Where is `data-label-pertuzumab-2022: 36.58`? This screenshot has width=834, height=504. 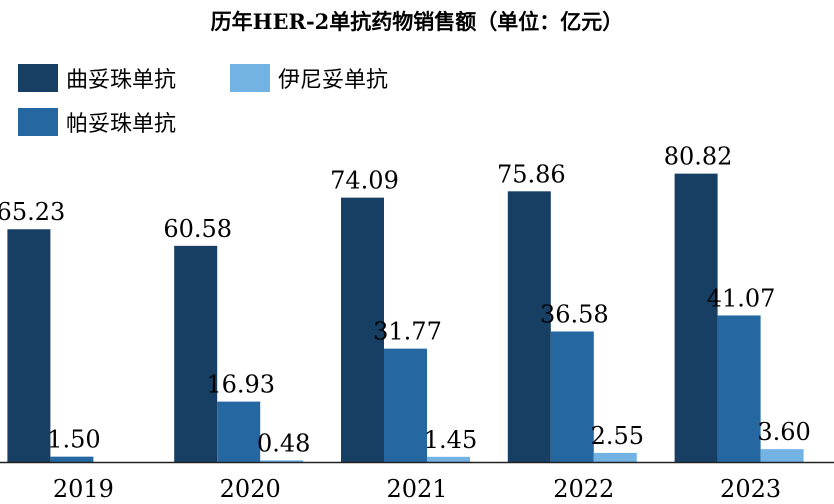
data-label-pertuzumab-2022: 36.58 is located at coordinates (574, 314).